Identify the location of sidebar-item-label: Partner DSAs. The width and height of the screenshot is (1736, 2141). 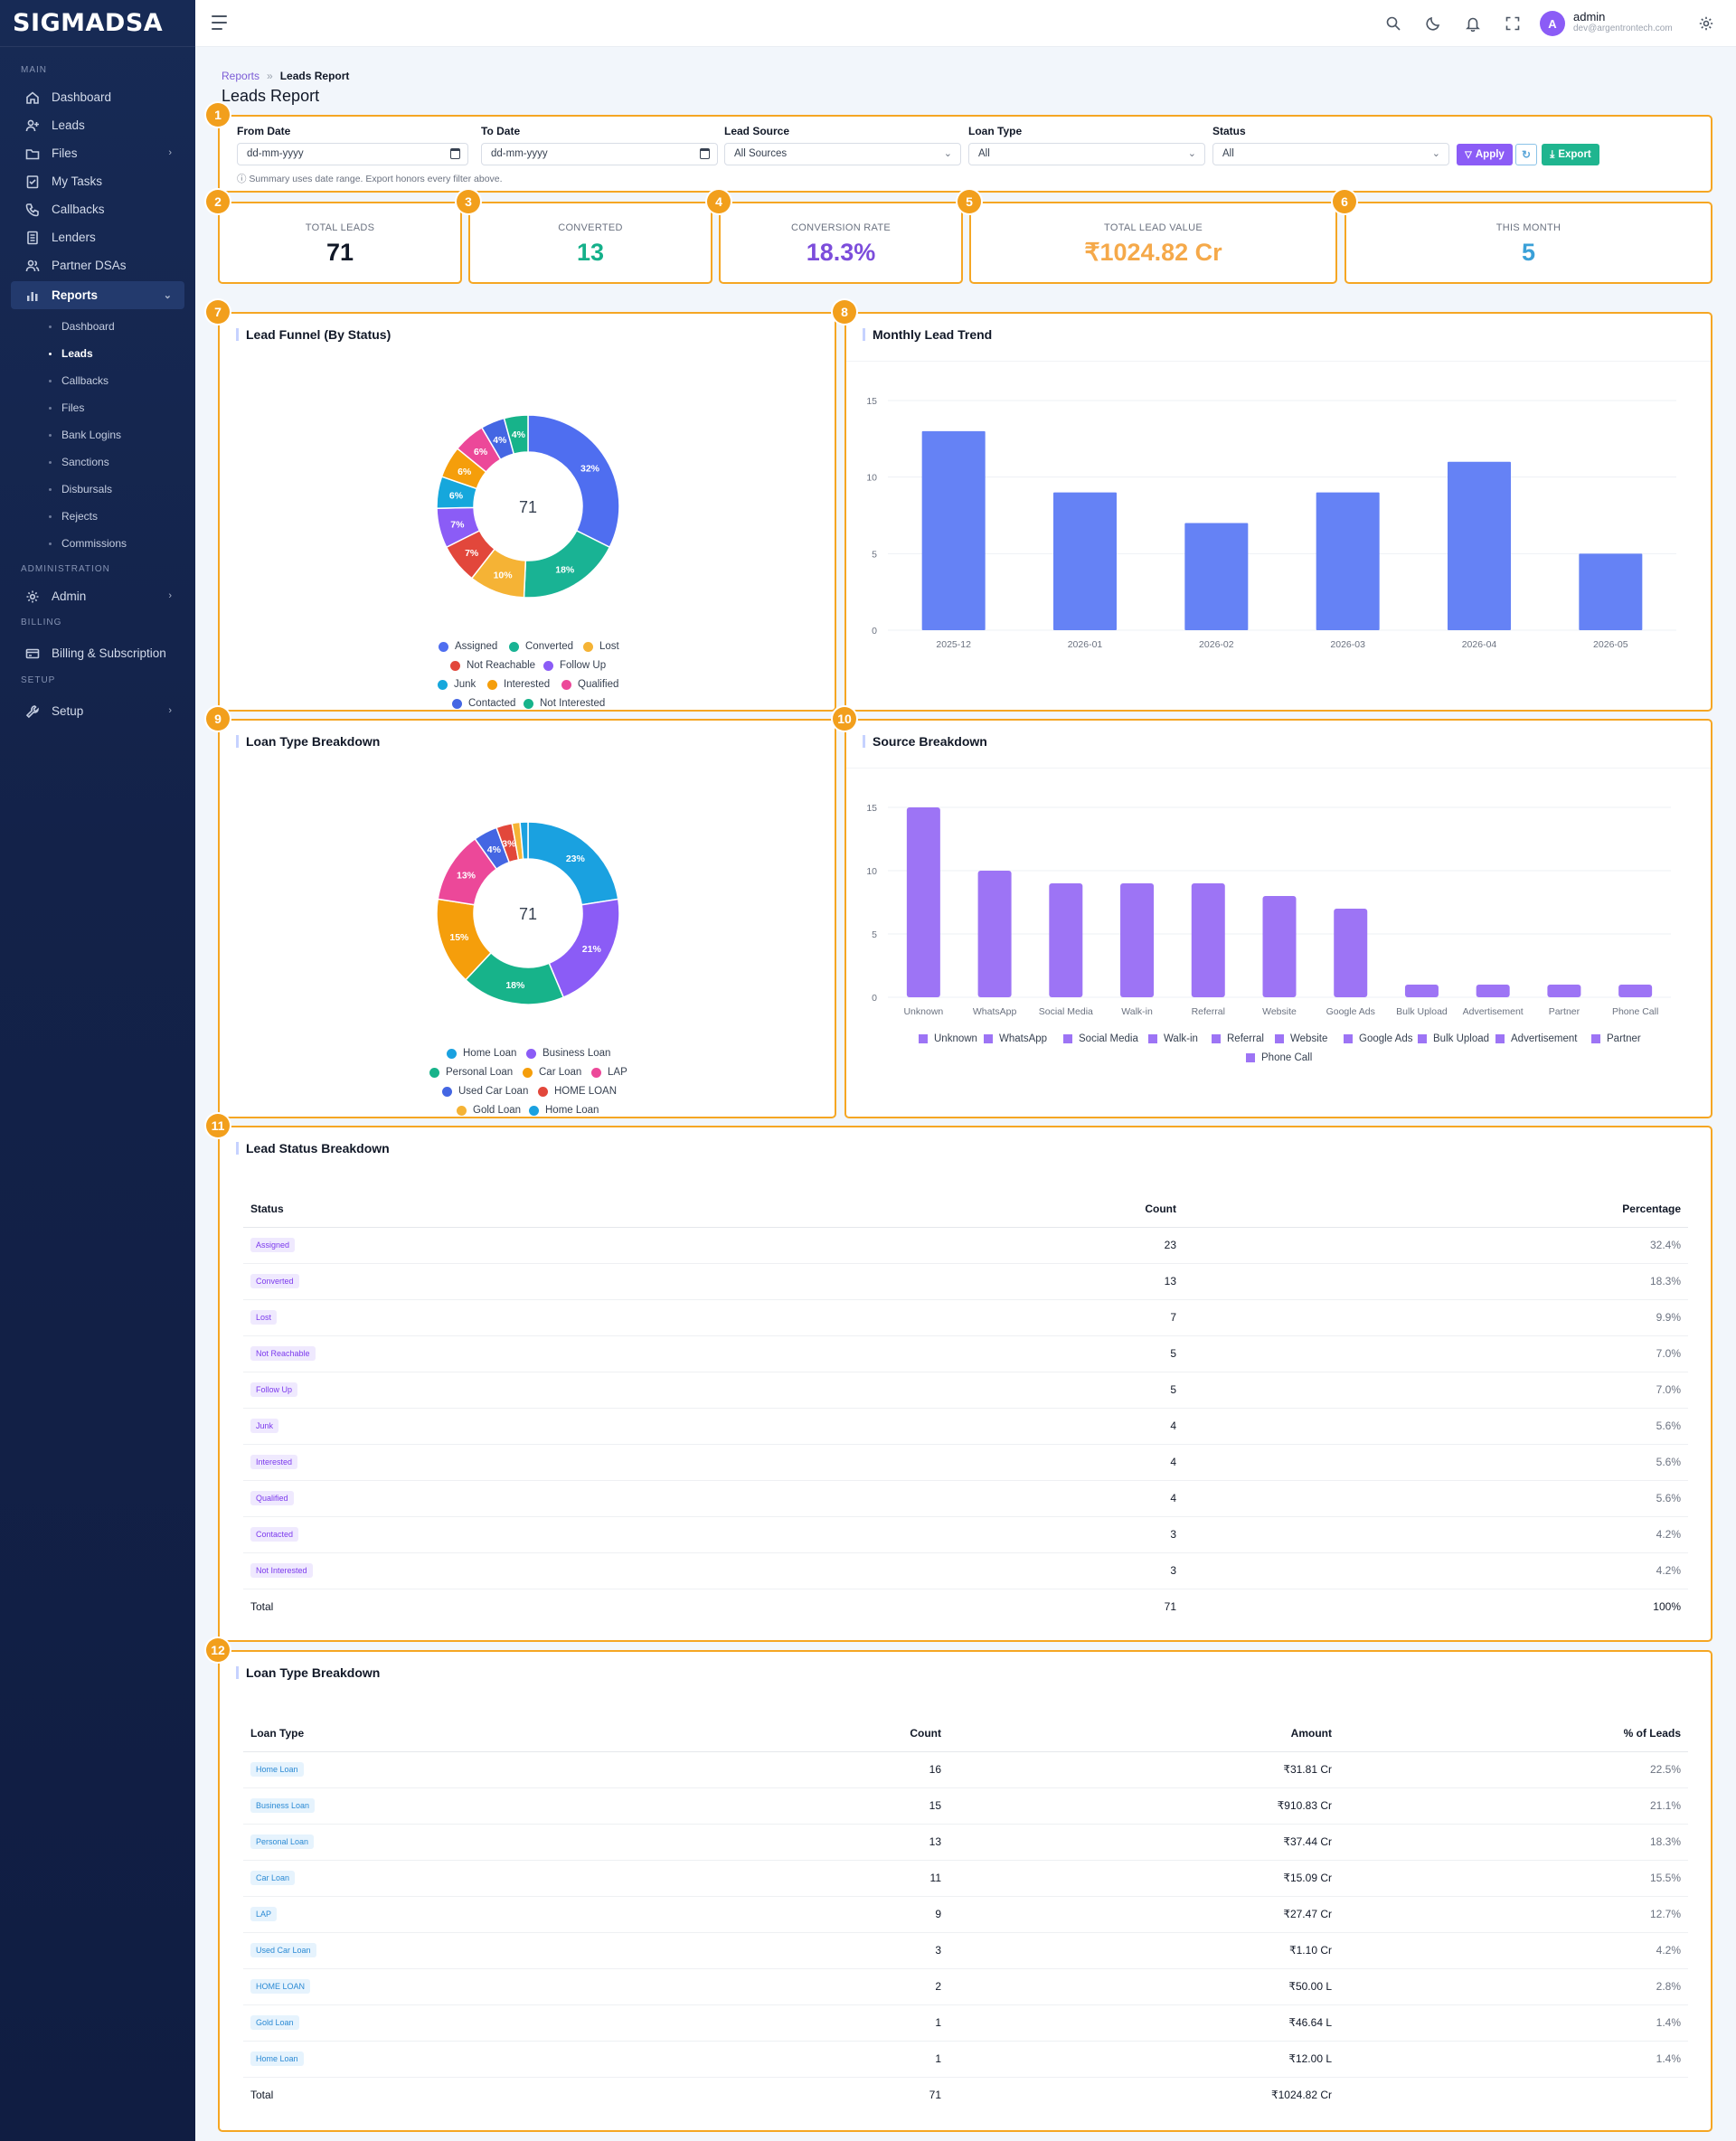
(90, 265).